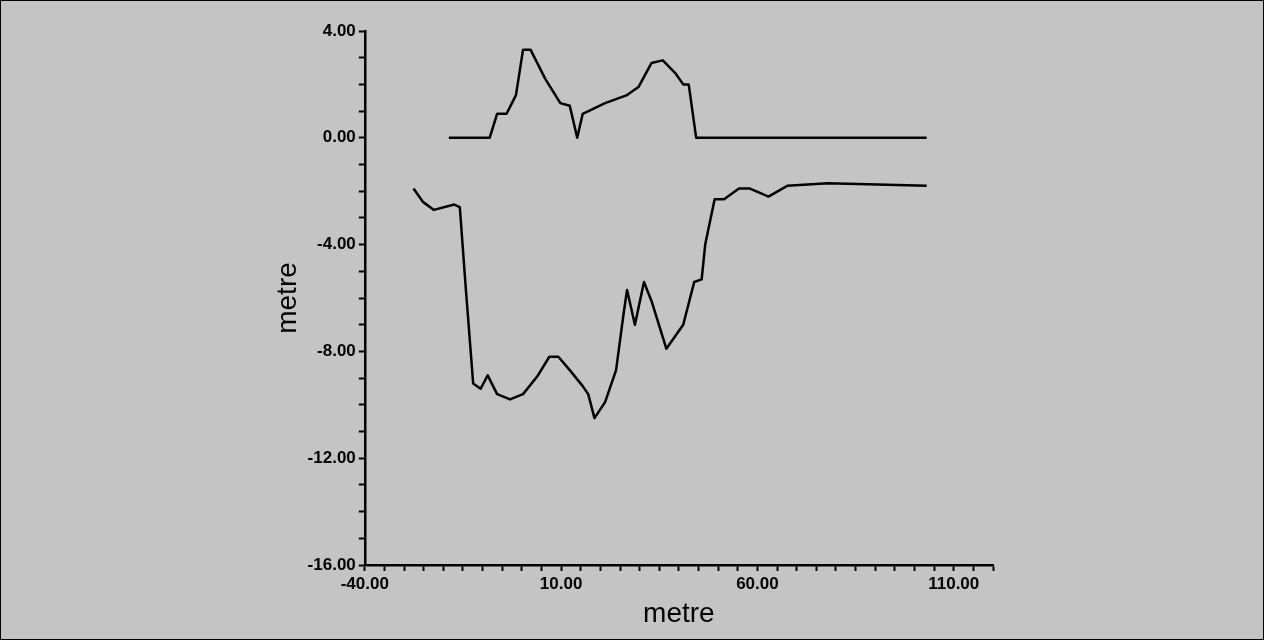 This screenshot has height=640, width=1264. What do you see at coordinates (679, 612) in the screenshot?
I see `x-axis-title: metre` at bounding box center [679, 612].